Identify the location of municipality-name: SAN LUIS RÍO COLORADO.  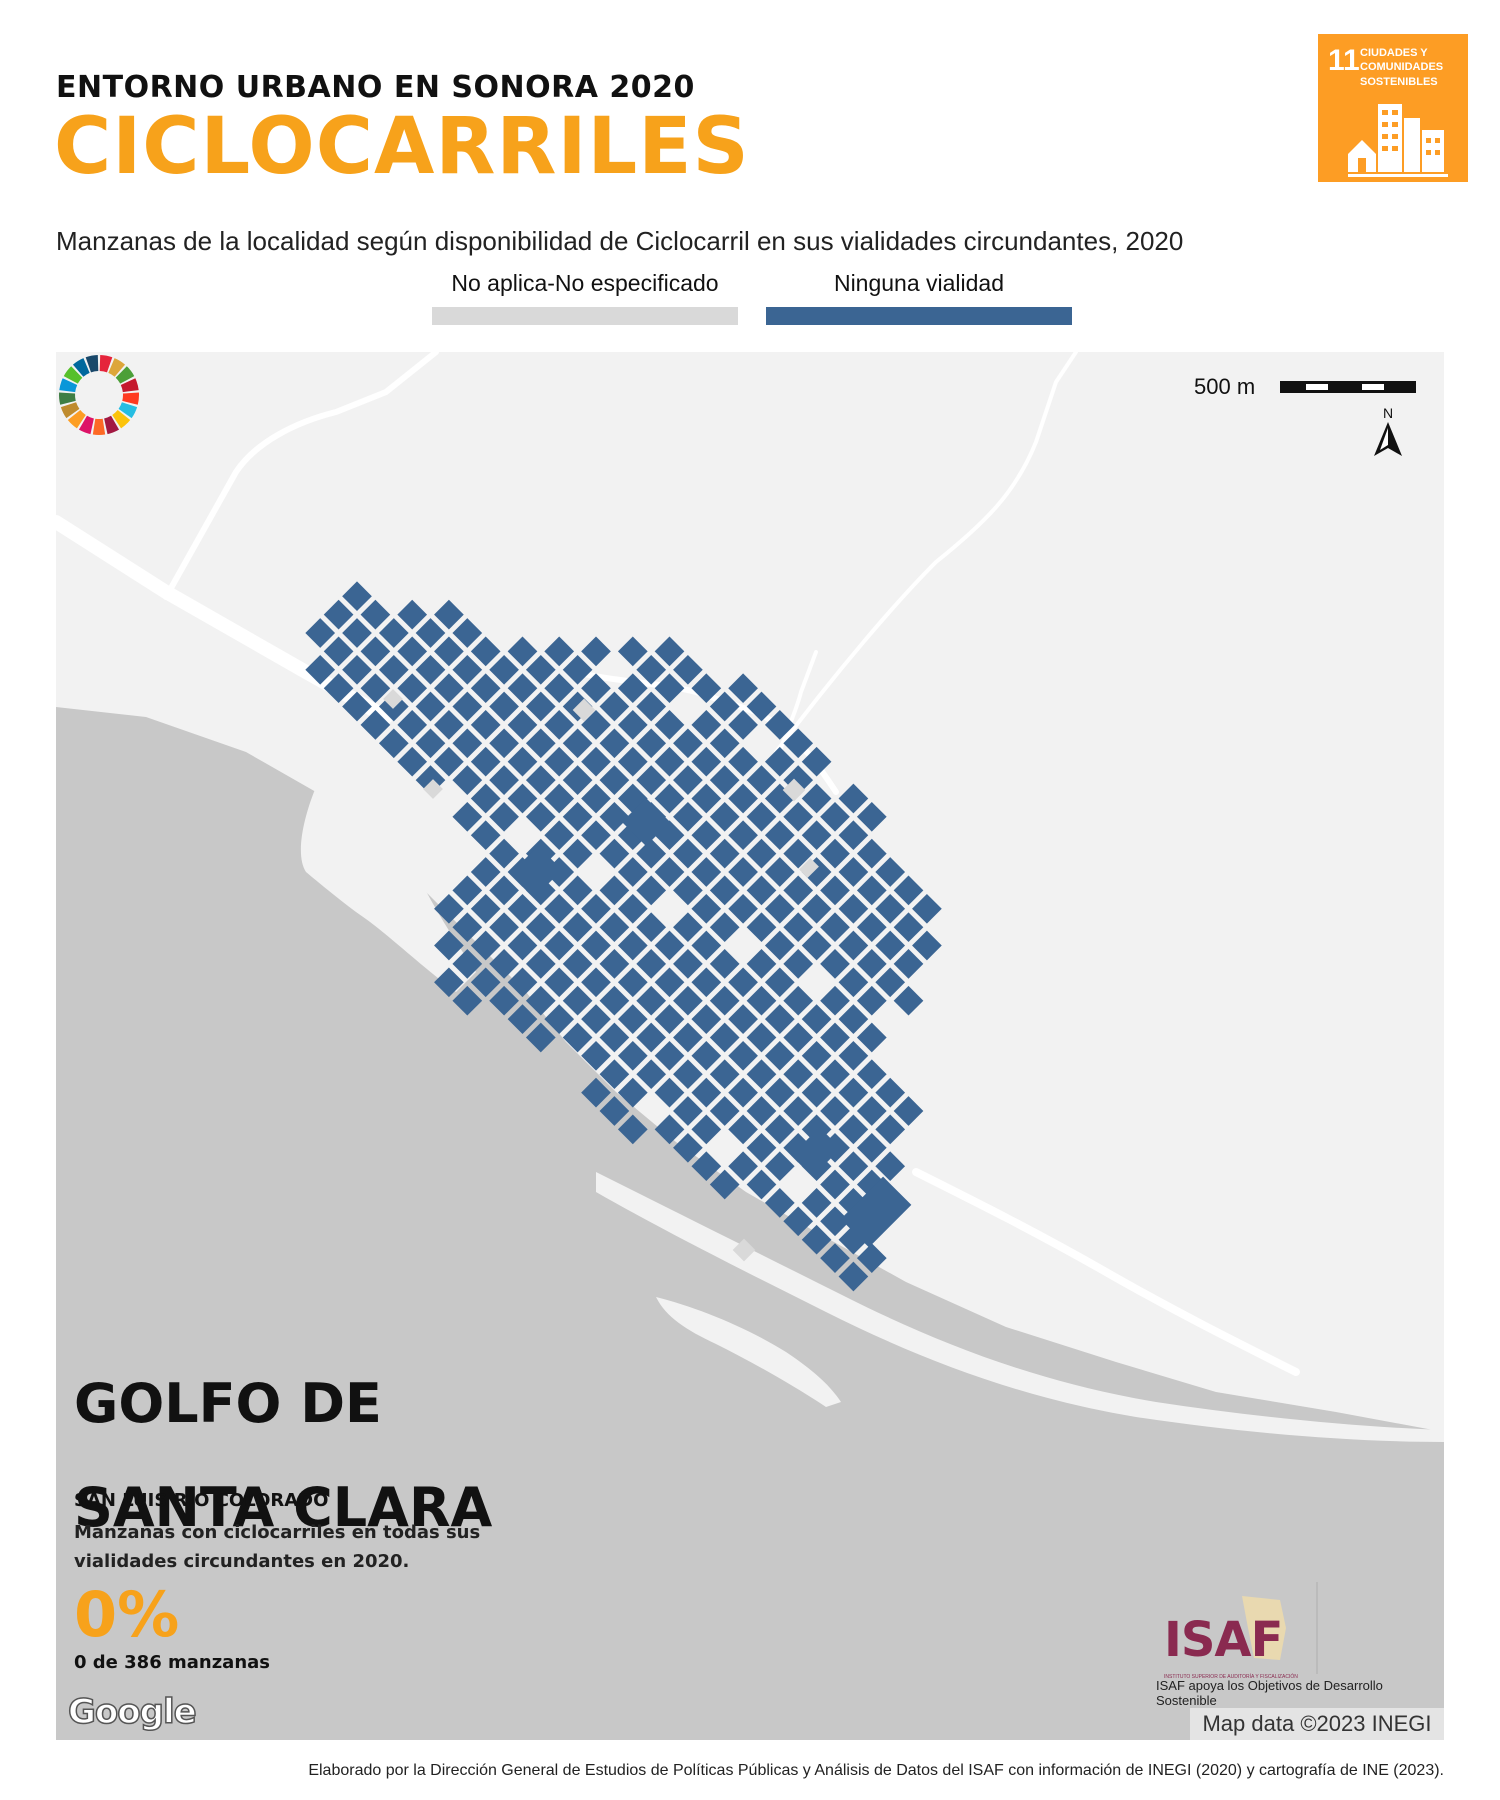
(201, 1500).